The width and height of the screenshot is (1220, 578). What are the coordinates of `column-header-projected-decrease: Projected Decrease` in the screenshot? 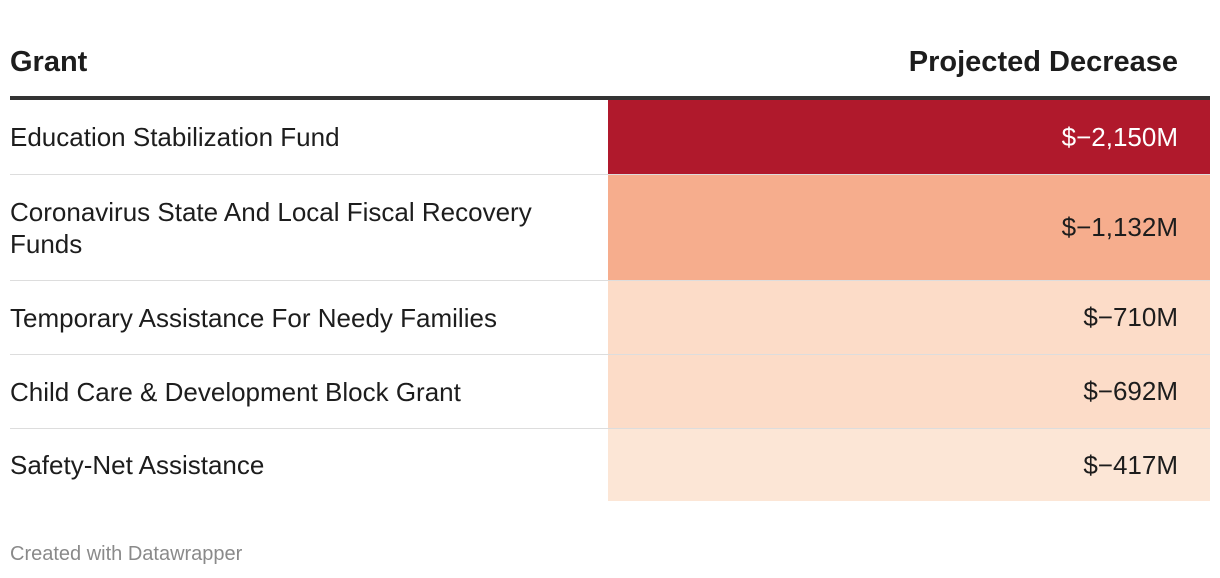 It's located at (1043, 62).